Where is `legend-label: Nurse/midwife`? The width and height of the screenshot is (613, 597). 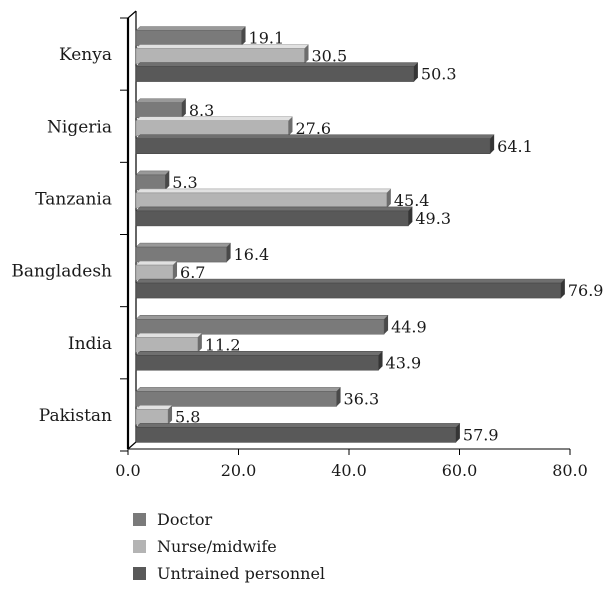 legend-label: Nurse/midwife is located at coordinates (217, 546).